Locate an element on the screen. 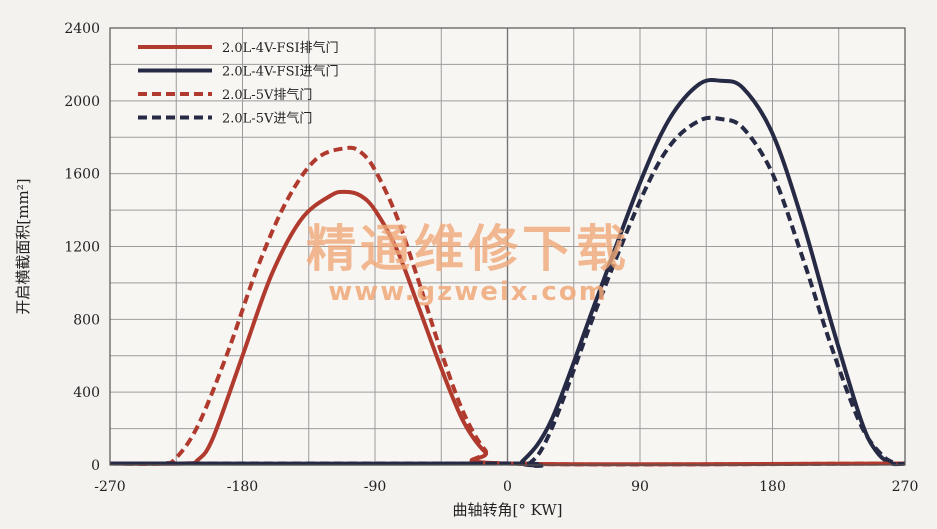  x-tick-label: -180 is located at coordinates (242, 487).